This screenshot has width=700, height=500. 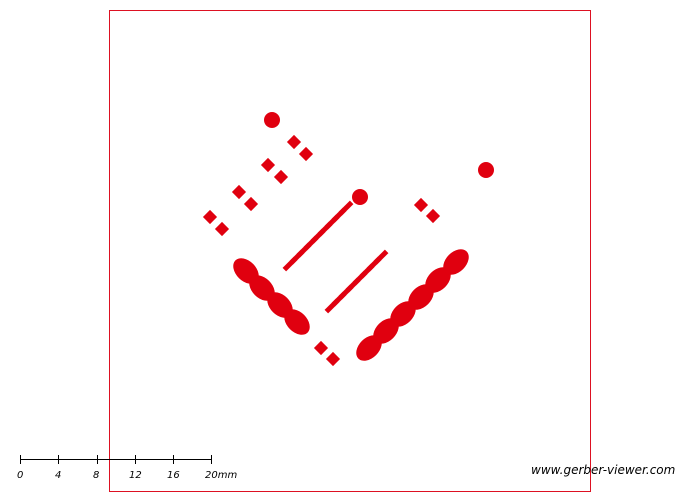 I want to click on scale-label: 0, so click(x=20, y=475).